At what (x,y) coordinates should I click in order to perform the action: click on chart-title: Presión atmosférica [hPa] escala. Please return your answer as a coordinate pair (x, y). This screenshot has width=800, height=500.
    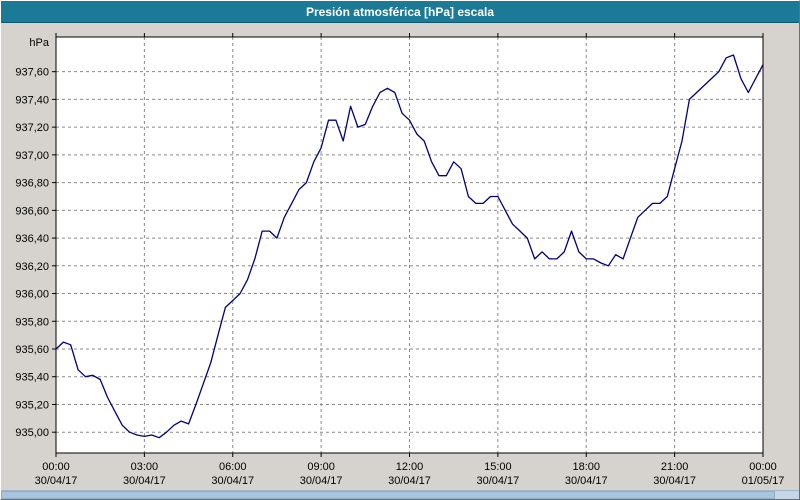
    Looking at the image, I should click on (400, 11).